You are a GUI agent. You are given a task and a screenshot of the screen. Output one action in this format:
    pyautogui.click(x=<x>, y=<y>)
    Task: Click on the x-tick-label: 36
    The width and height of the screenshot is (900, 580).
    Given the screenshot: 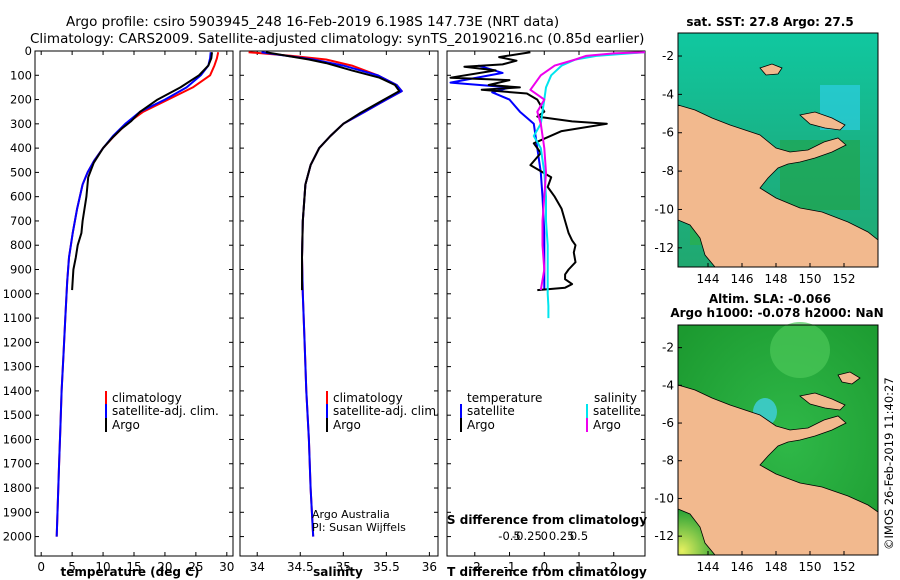 What is the action you would take?
    pyautogui.click(x=429, y=567)
    